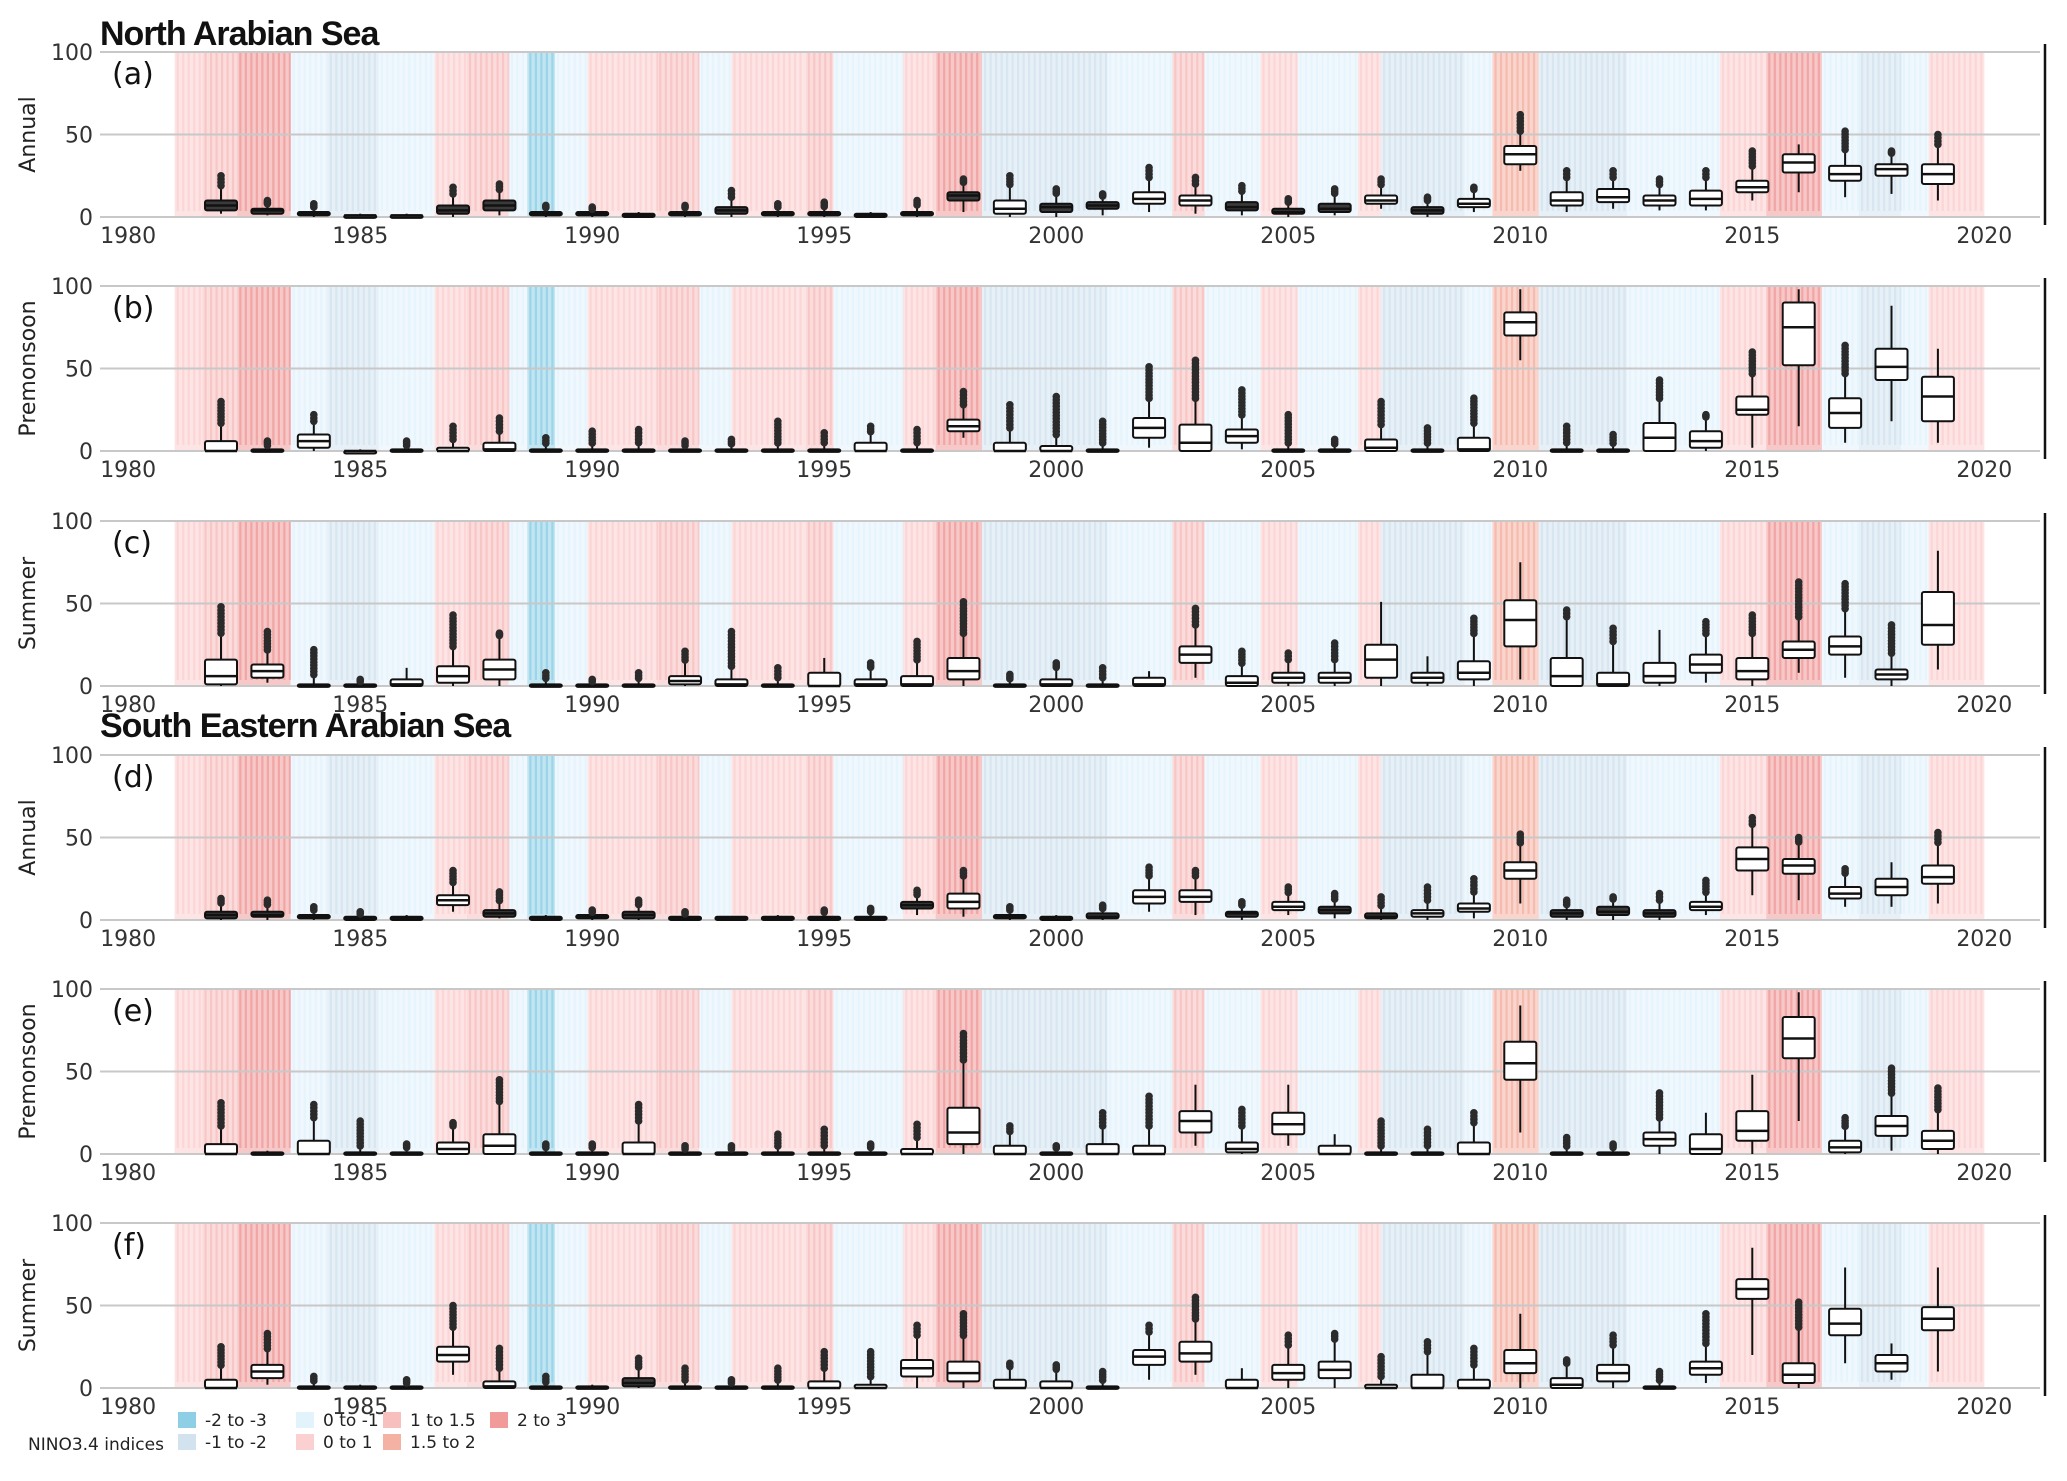 The width and height of the screenshot is (2067, 1481). What do you see at coordinates (592, 1173) in the screenshot?
I see `x-tick-label: 1990` at bounding box center [592, 1173].